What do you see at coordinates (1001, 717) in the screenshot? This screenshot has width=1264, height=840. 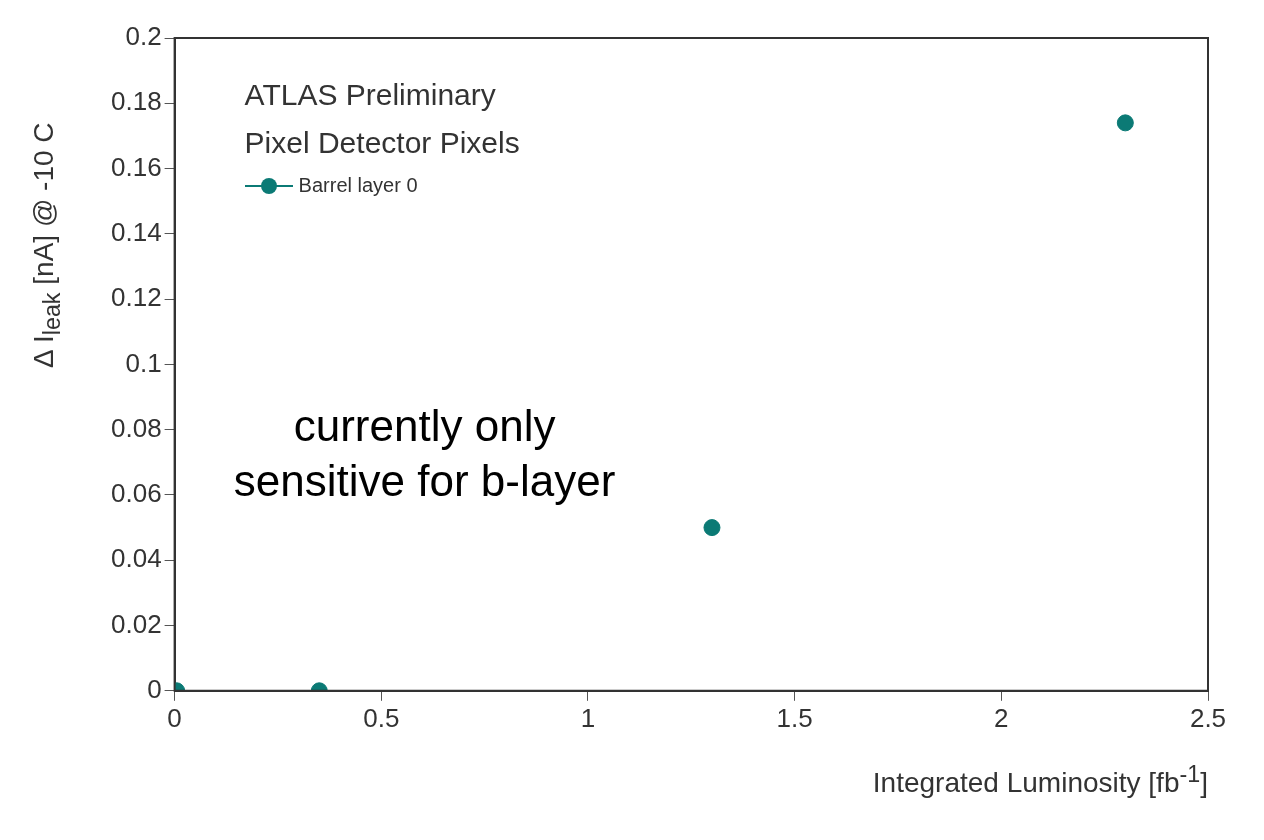 I see `x-tick-label: 2` at bounding box center [1001, 717].